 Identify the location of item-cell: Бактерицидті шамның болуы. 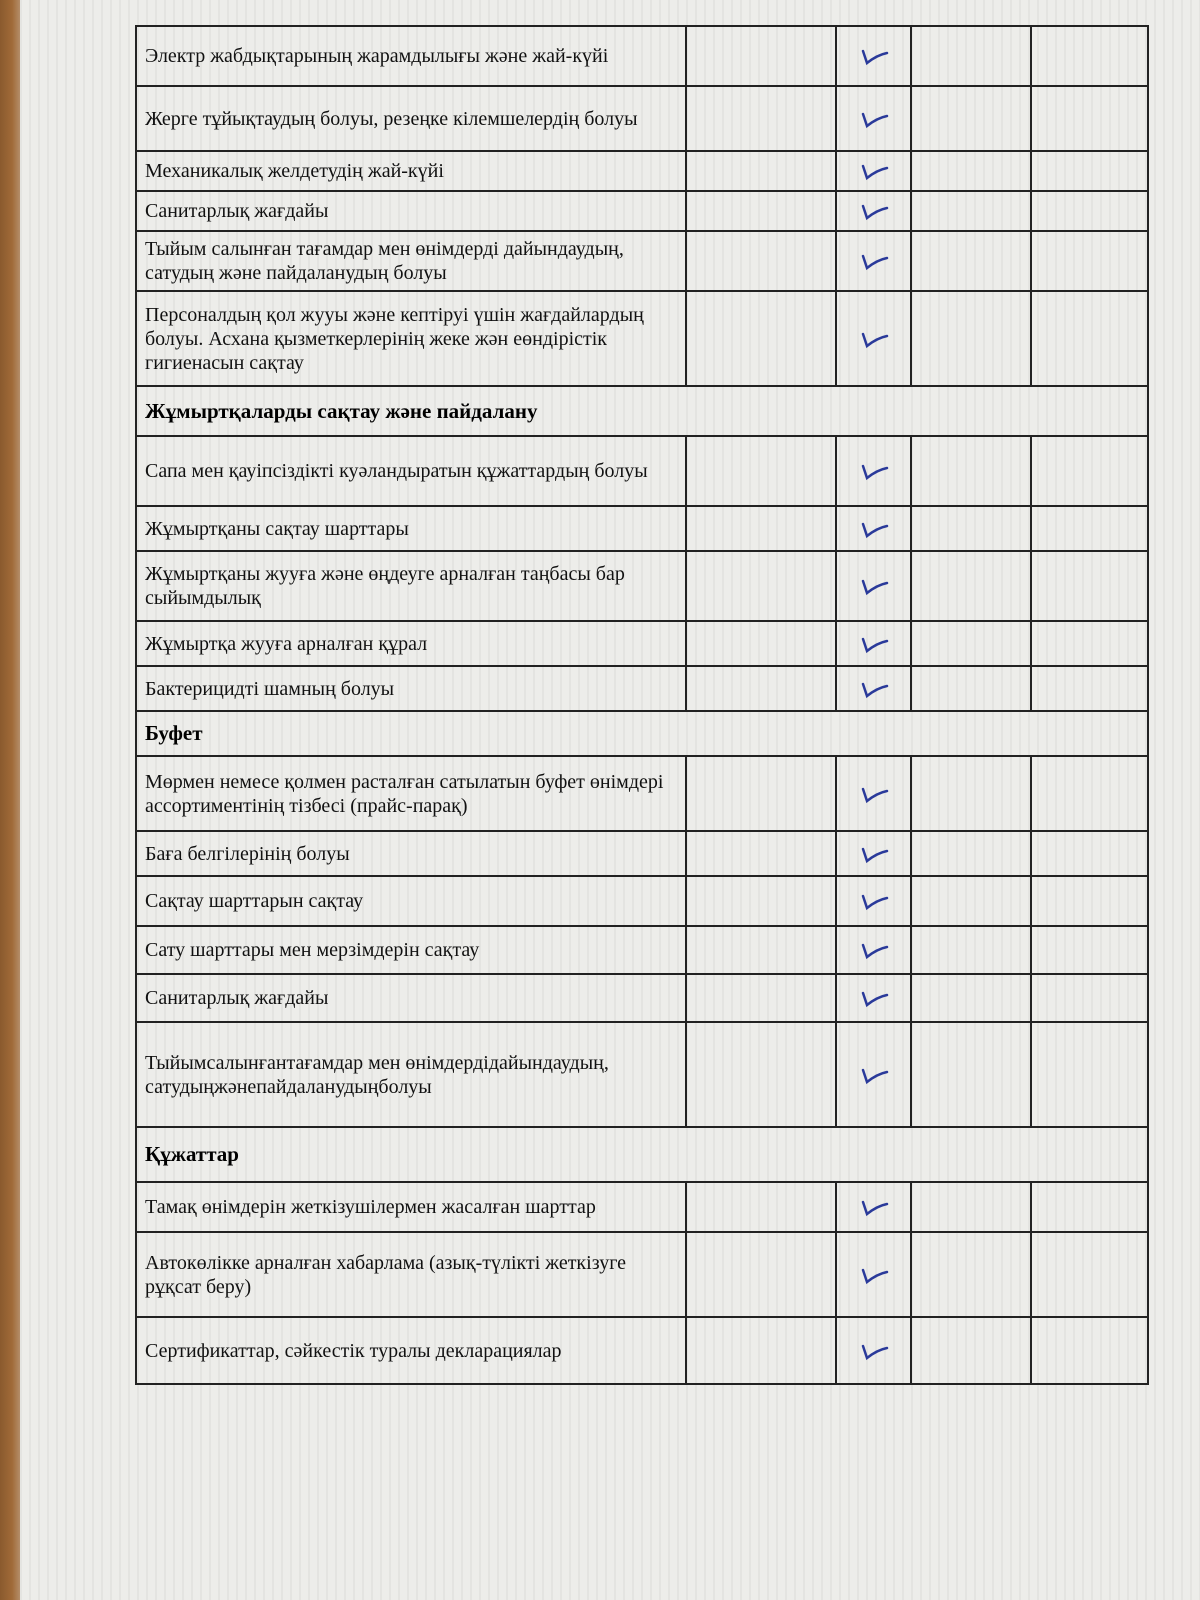
(412, 688).